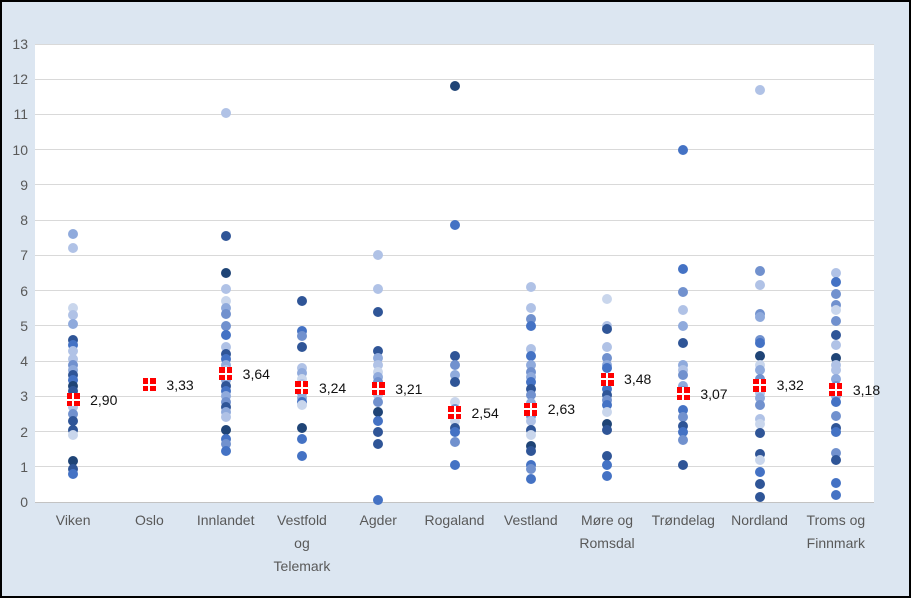 The image size is (911, 598). Describe the element at coordinates (836, 543) in the screenshot. I see `x-axis-label-line: Finnmark` at that location.